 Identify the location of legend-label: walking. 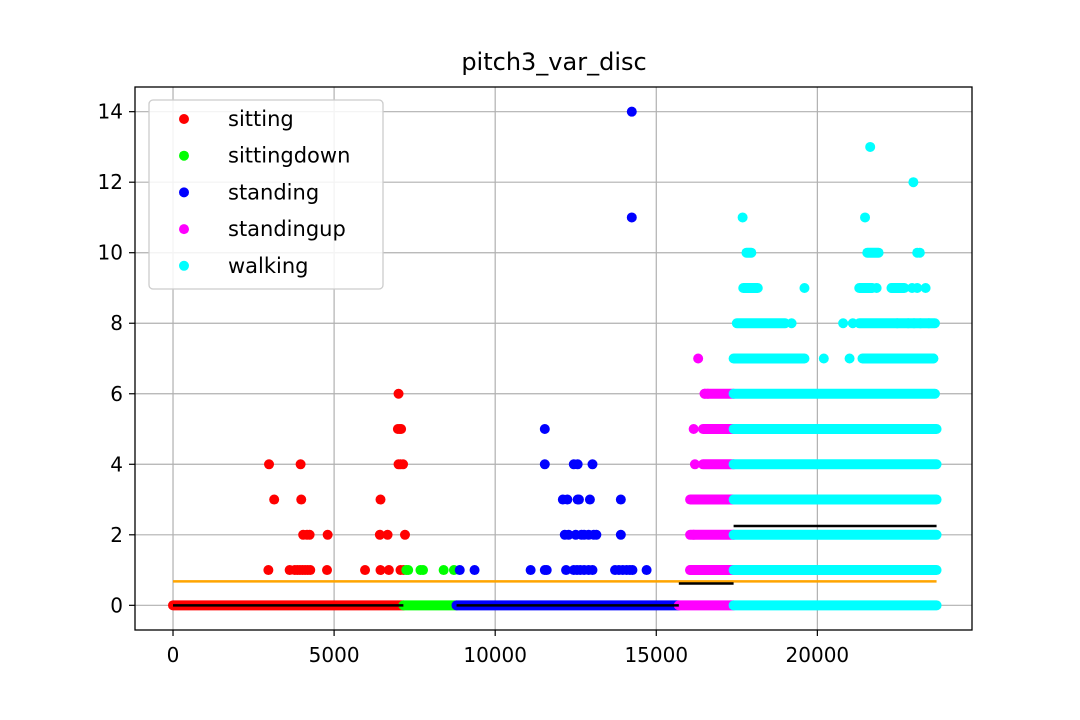
(268, 266).